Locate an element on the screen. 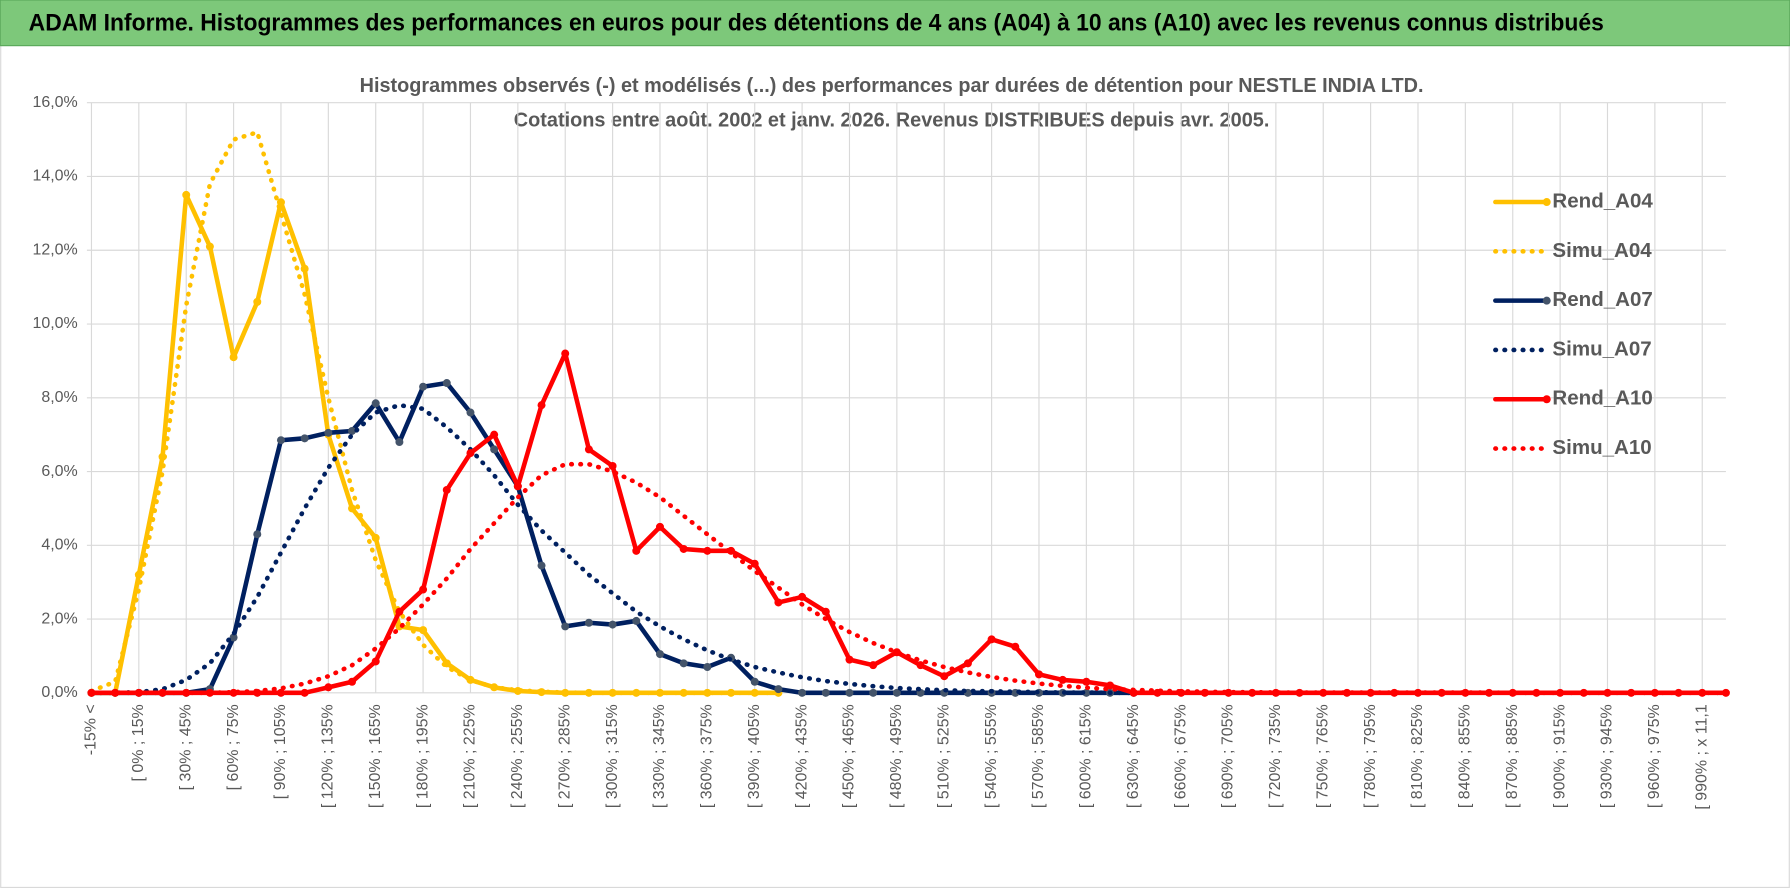 The height and width of the screenshot is (888, 1790). y-tick-label: 4,0% is located at coordinates (59, 545).